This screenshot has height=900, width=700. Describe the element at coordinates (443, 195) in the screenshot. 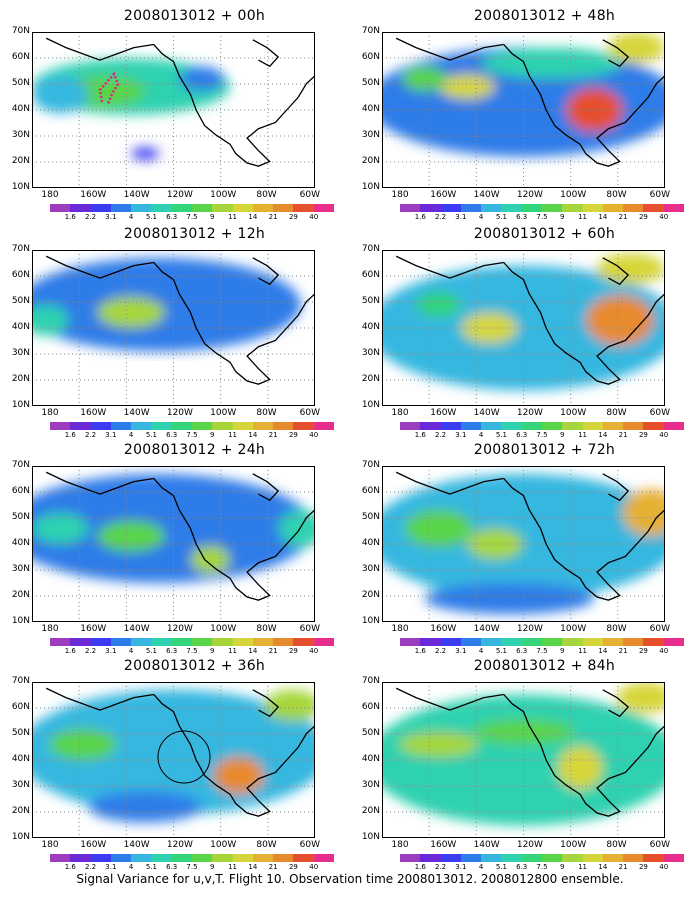

I see `lon-label: 160W` at that location.